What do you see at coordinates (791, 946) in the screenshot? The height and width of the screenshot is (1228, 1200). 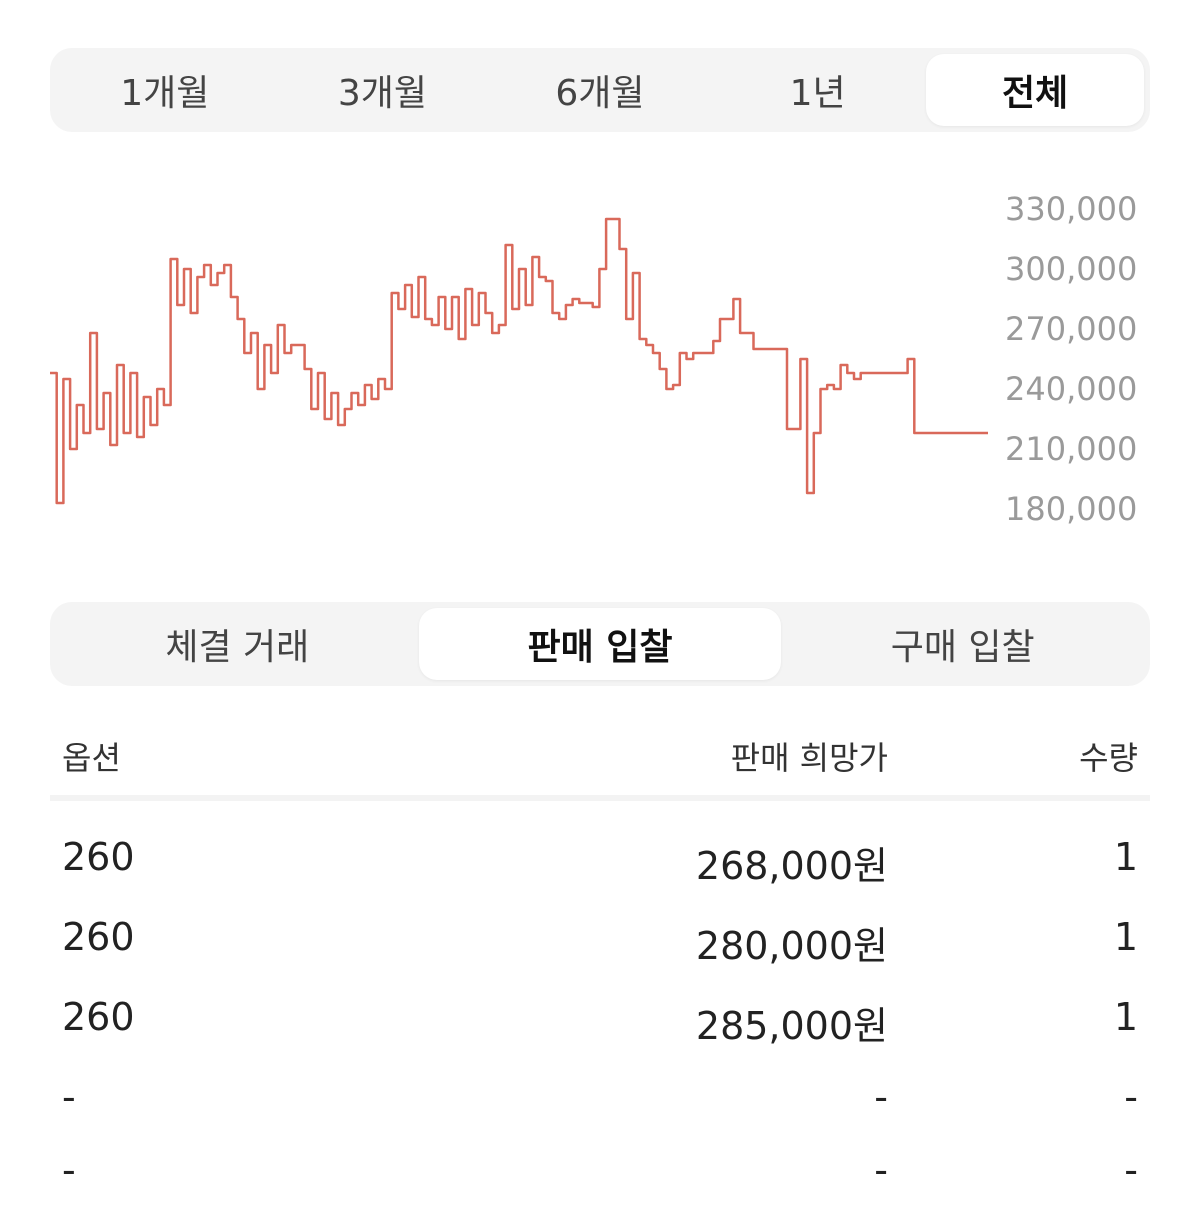 I see `row-price: 280,000원` at bounding box center [791, 946].